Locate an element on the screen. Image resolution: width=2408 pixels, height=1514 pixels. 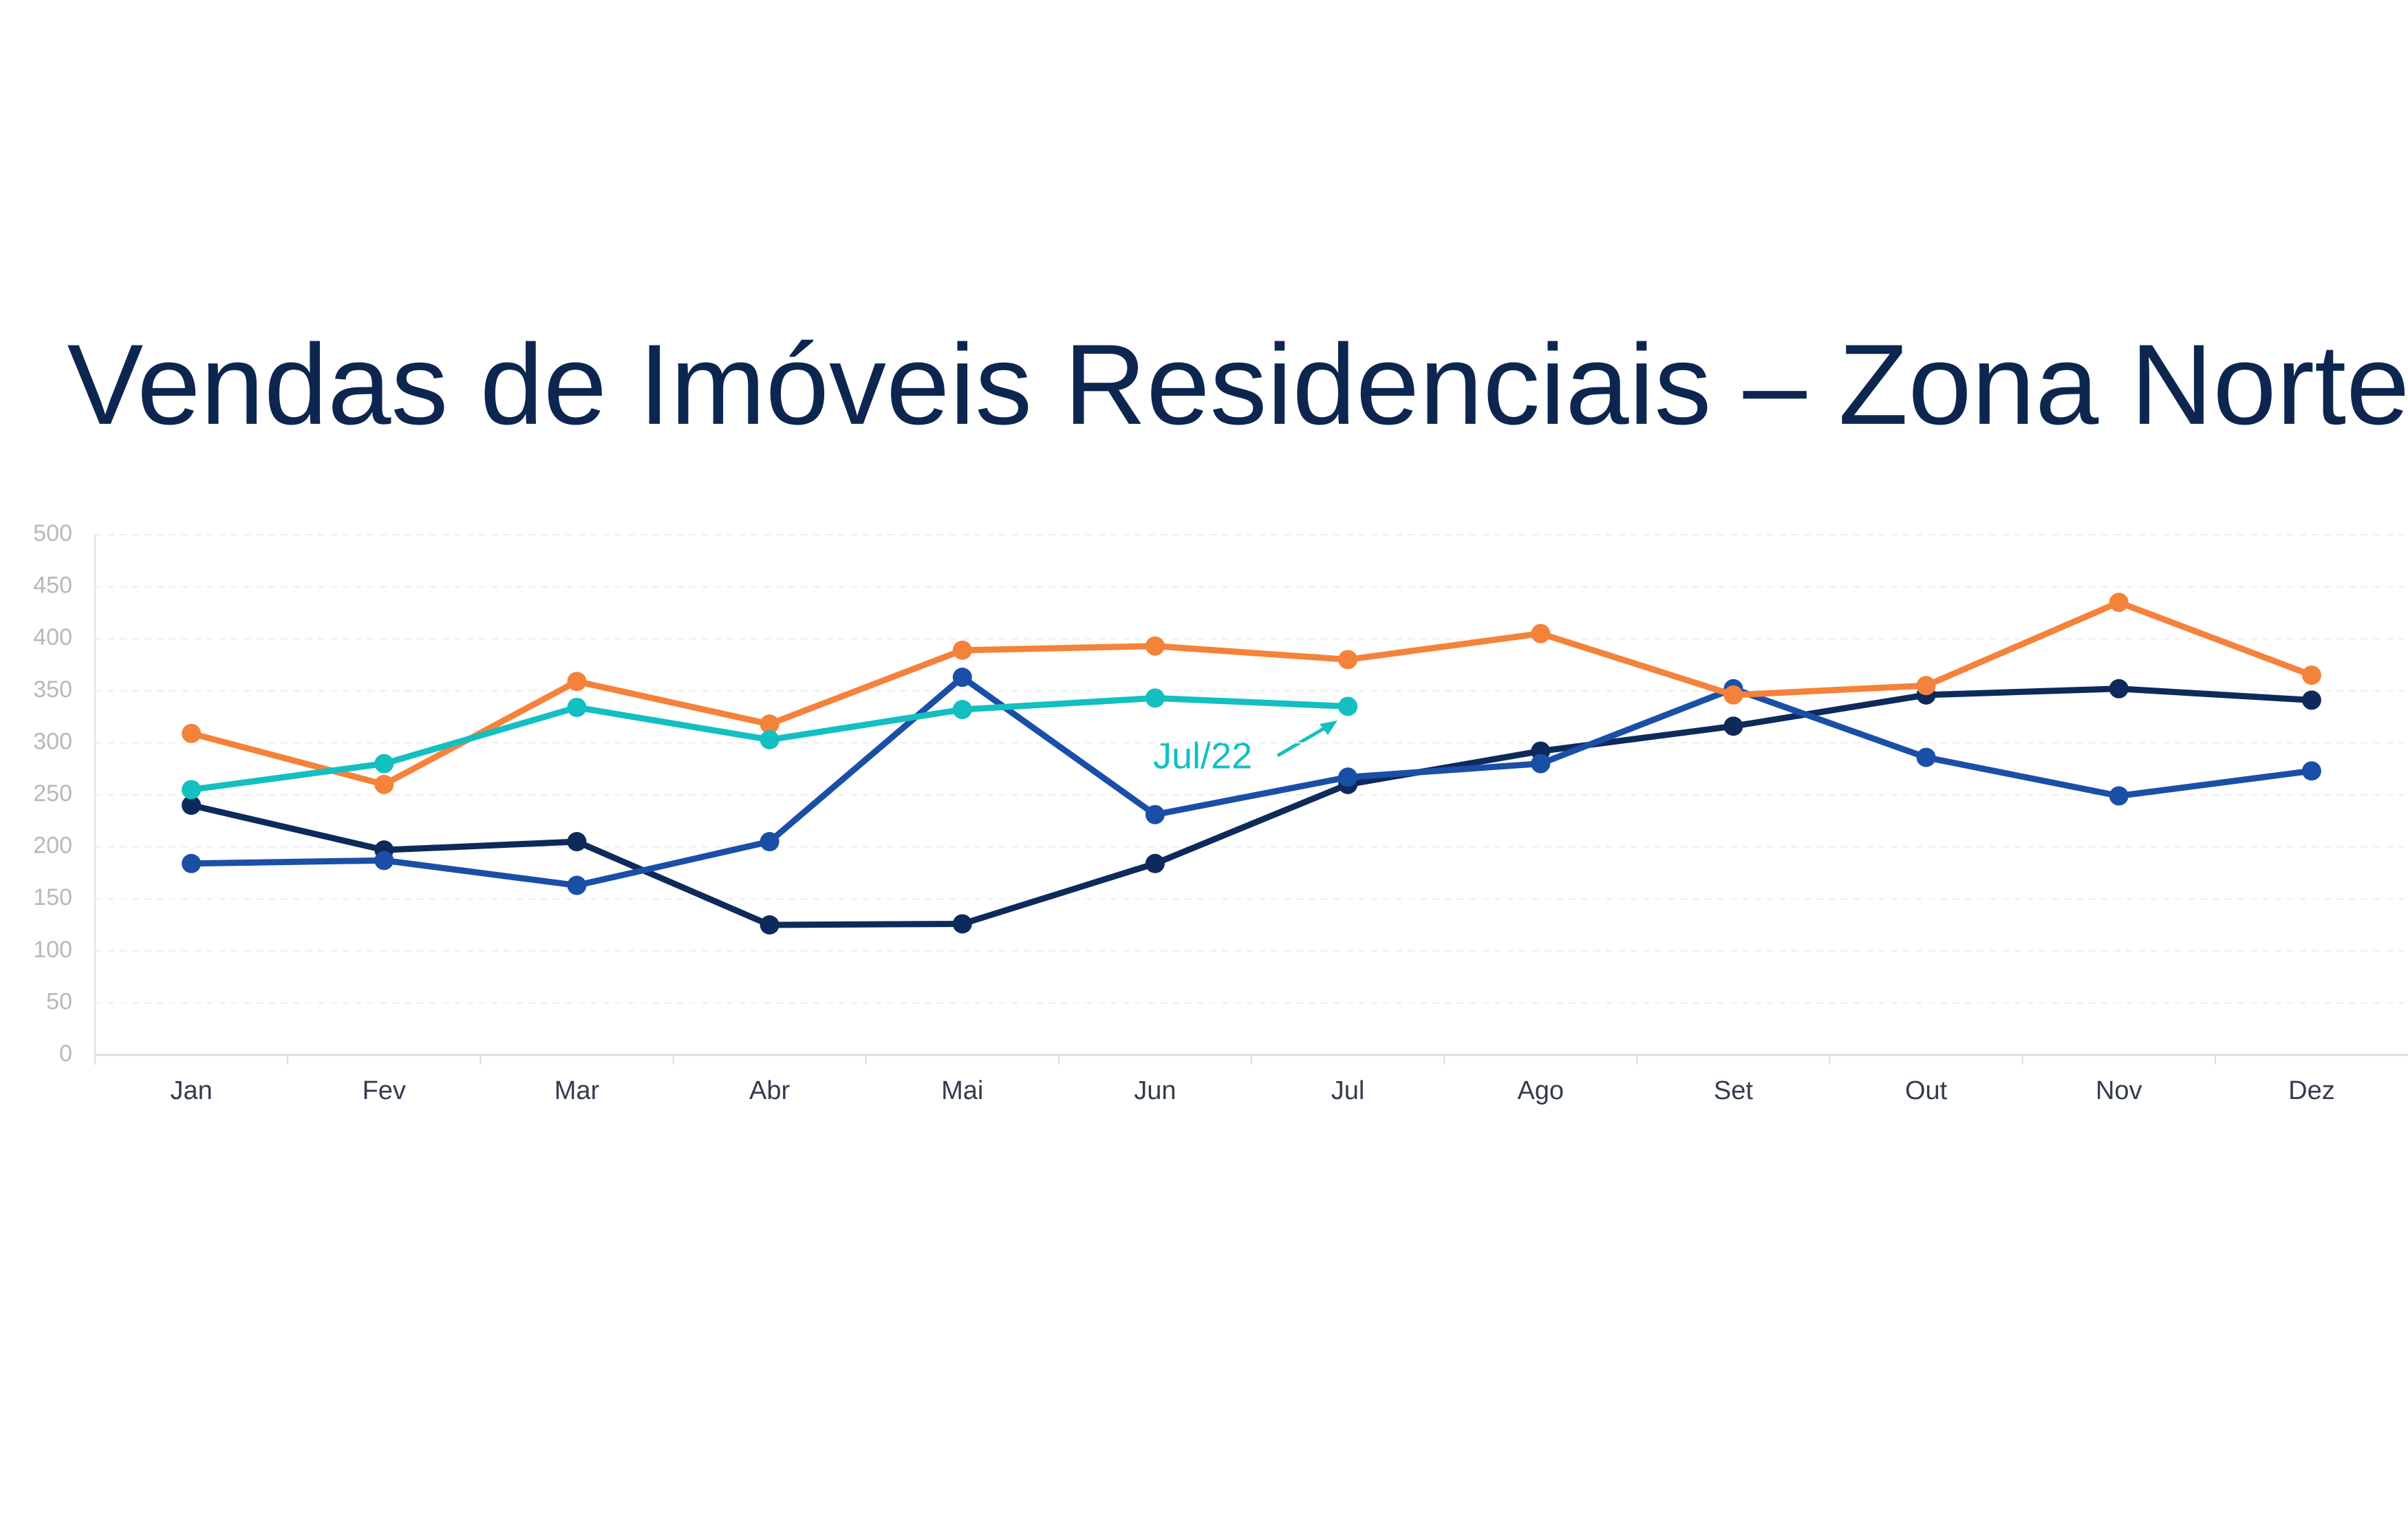
y-tick-label: 500 is located at coordinates (52, 533).